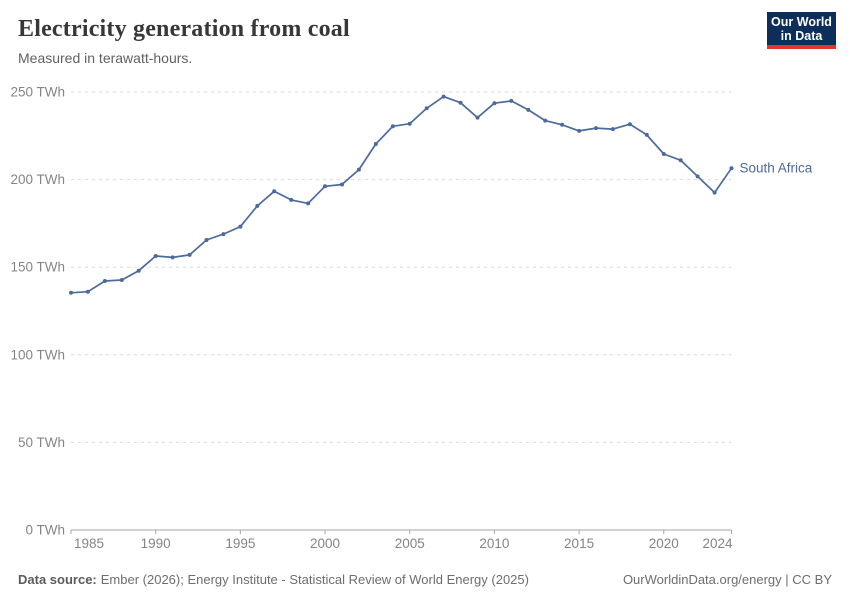  What do you see at coordinates (717, 543) in the screenshot?
I see `x-tick-label: 2024` at bounding box center [717, 543].